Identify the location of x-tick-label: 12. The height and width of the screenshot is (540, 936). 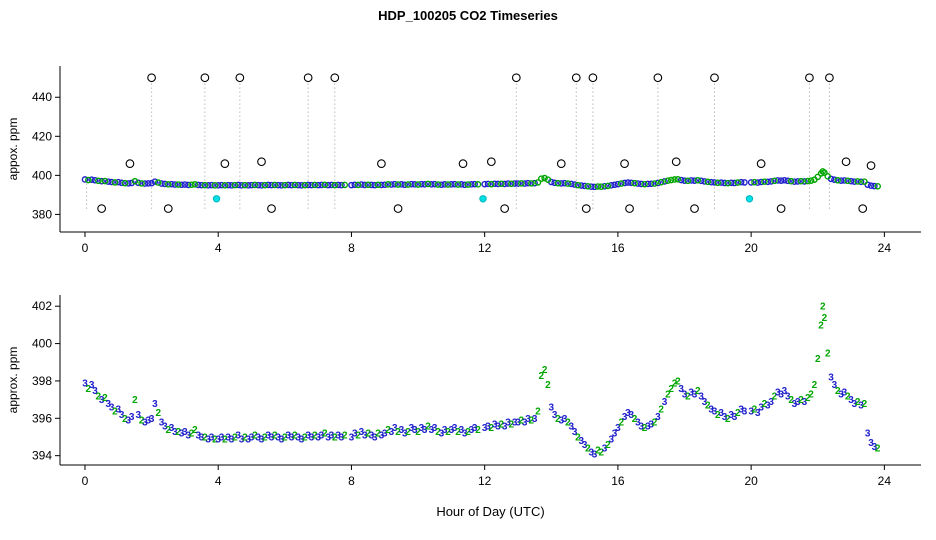
(485, 248).